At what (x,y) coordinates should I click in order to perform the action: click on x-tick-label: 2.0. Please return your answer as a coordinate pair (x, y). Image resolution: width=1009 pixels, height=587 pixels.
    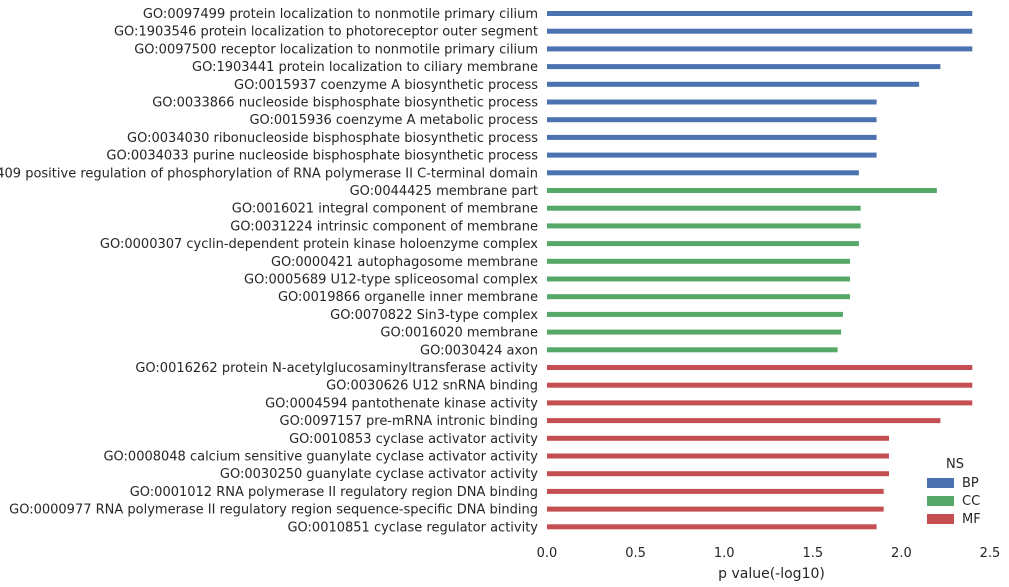
    Looking at the image, I should click on (901, 553).